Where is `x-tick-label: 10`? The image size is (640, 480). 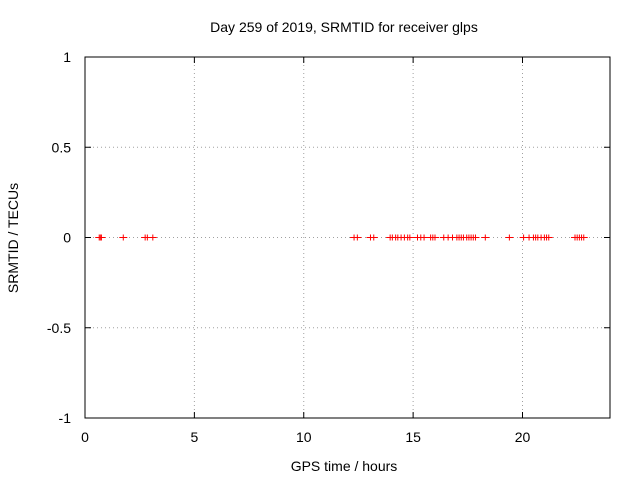 x-tick-label: 10 is located at coordinates (304, 437).